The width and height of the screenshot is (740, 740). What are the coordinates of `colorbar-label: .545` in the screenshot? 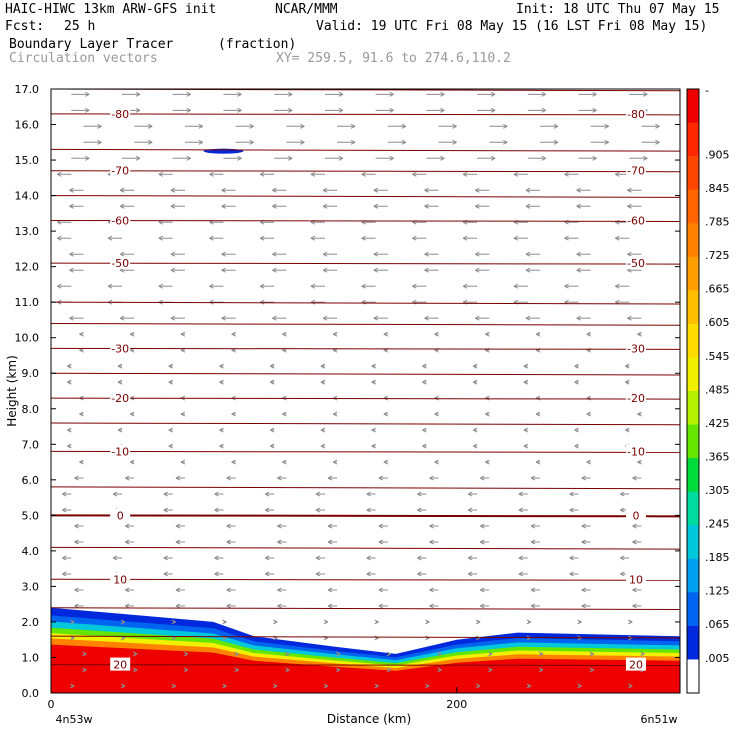 It's located at (717, 356).